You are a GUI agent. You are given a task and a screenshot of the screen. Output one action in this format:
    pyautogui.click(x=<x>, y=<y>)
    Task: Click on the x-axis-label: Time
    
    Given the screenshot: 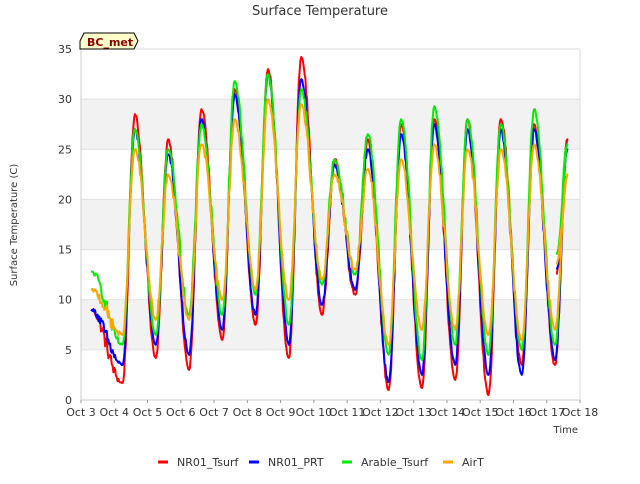 What is the action you would take?
    pyautogui.click(x=565, y=430)
    